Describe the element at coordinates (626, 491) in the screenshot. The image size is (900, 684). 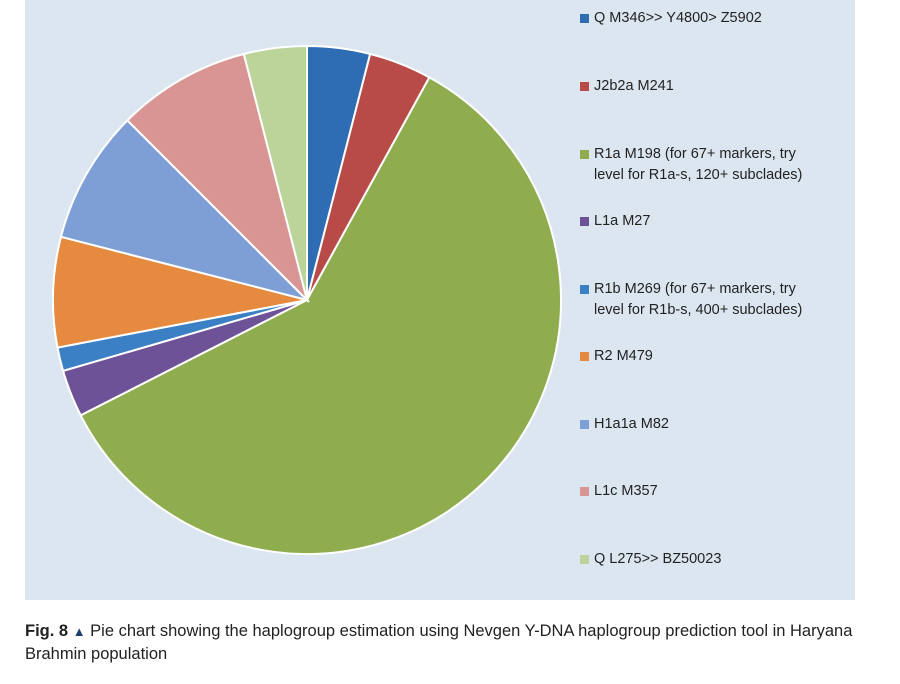
I see `legend-label: L1c M357` at that location.